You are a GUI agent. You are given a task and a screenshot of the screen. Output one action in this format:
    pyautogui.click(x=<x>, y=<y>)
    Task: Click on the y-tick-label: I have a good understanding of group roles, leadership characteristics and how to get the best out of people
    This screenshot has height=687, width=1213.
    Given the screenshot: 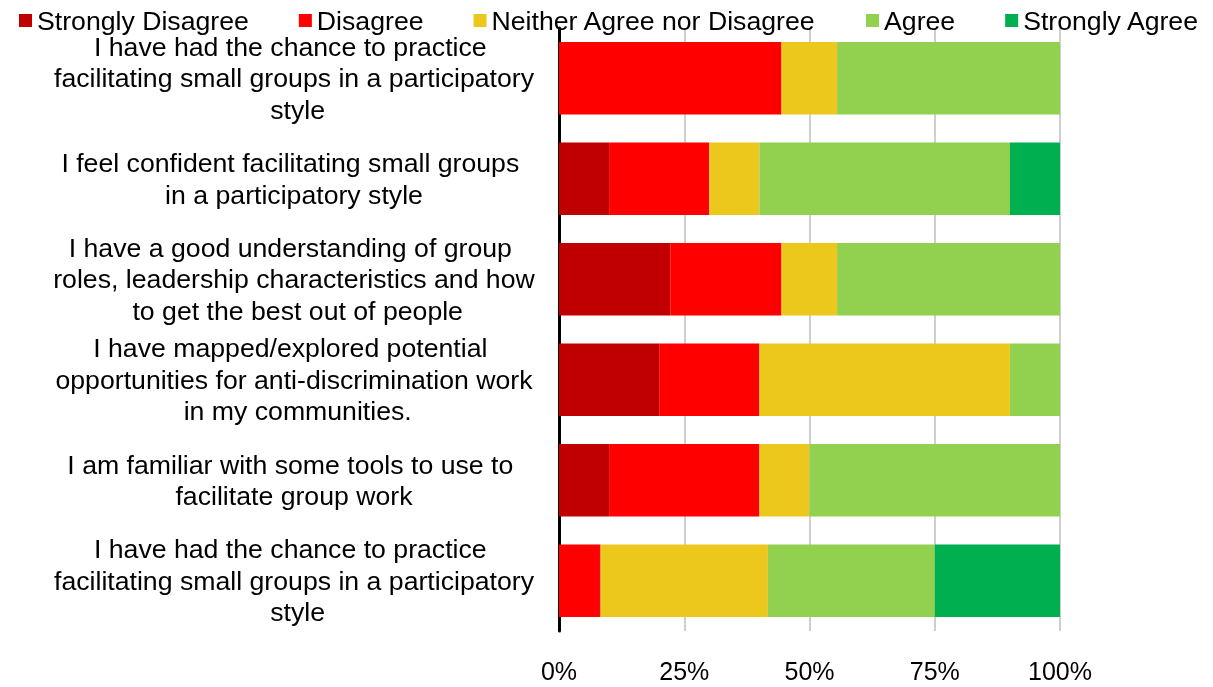 What is the action you would take?
    pyautogui.click(x=294, y=279)
    